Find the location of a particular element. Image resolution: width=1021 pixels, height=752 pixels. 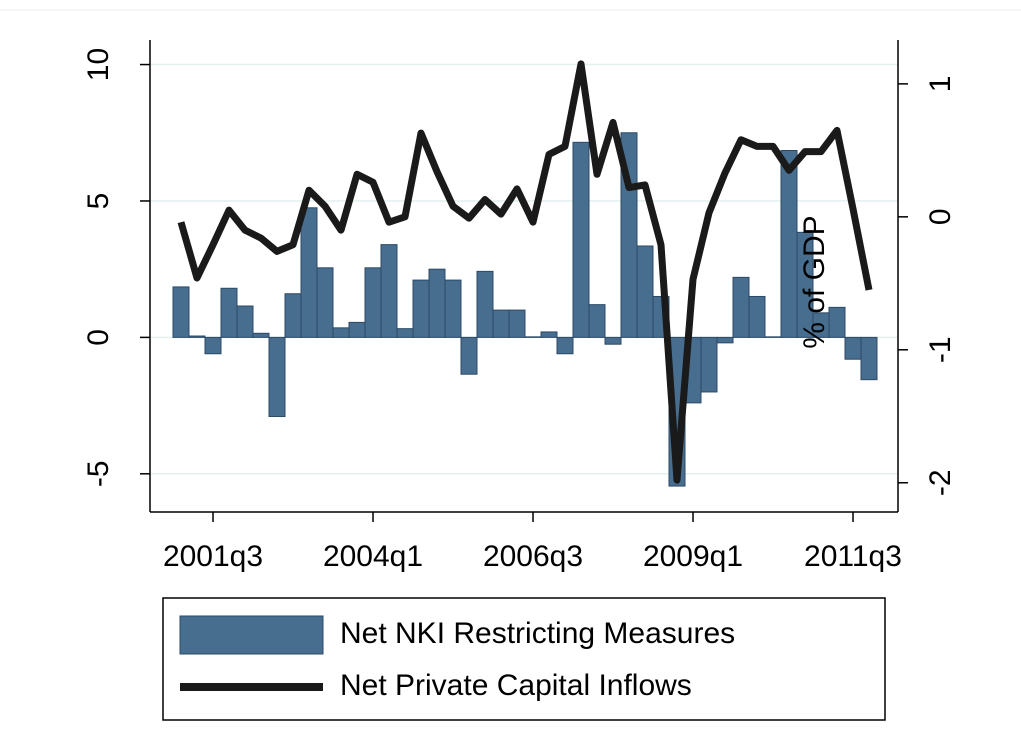

x-tick-label: 2006q3 is located at coordinates (533, 556).